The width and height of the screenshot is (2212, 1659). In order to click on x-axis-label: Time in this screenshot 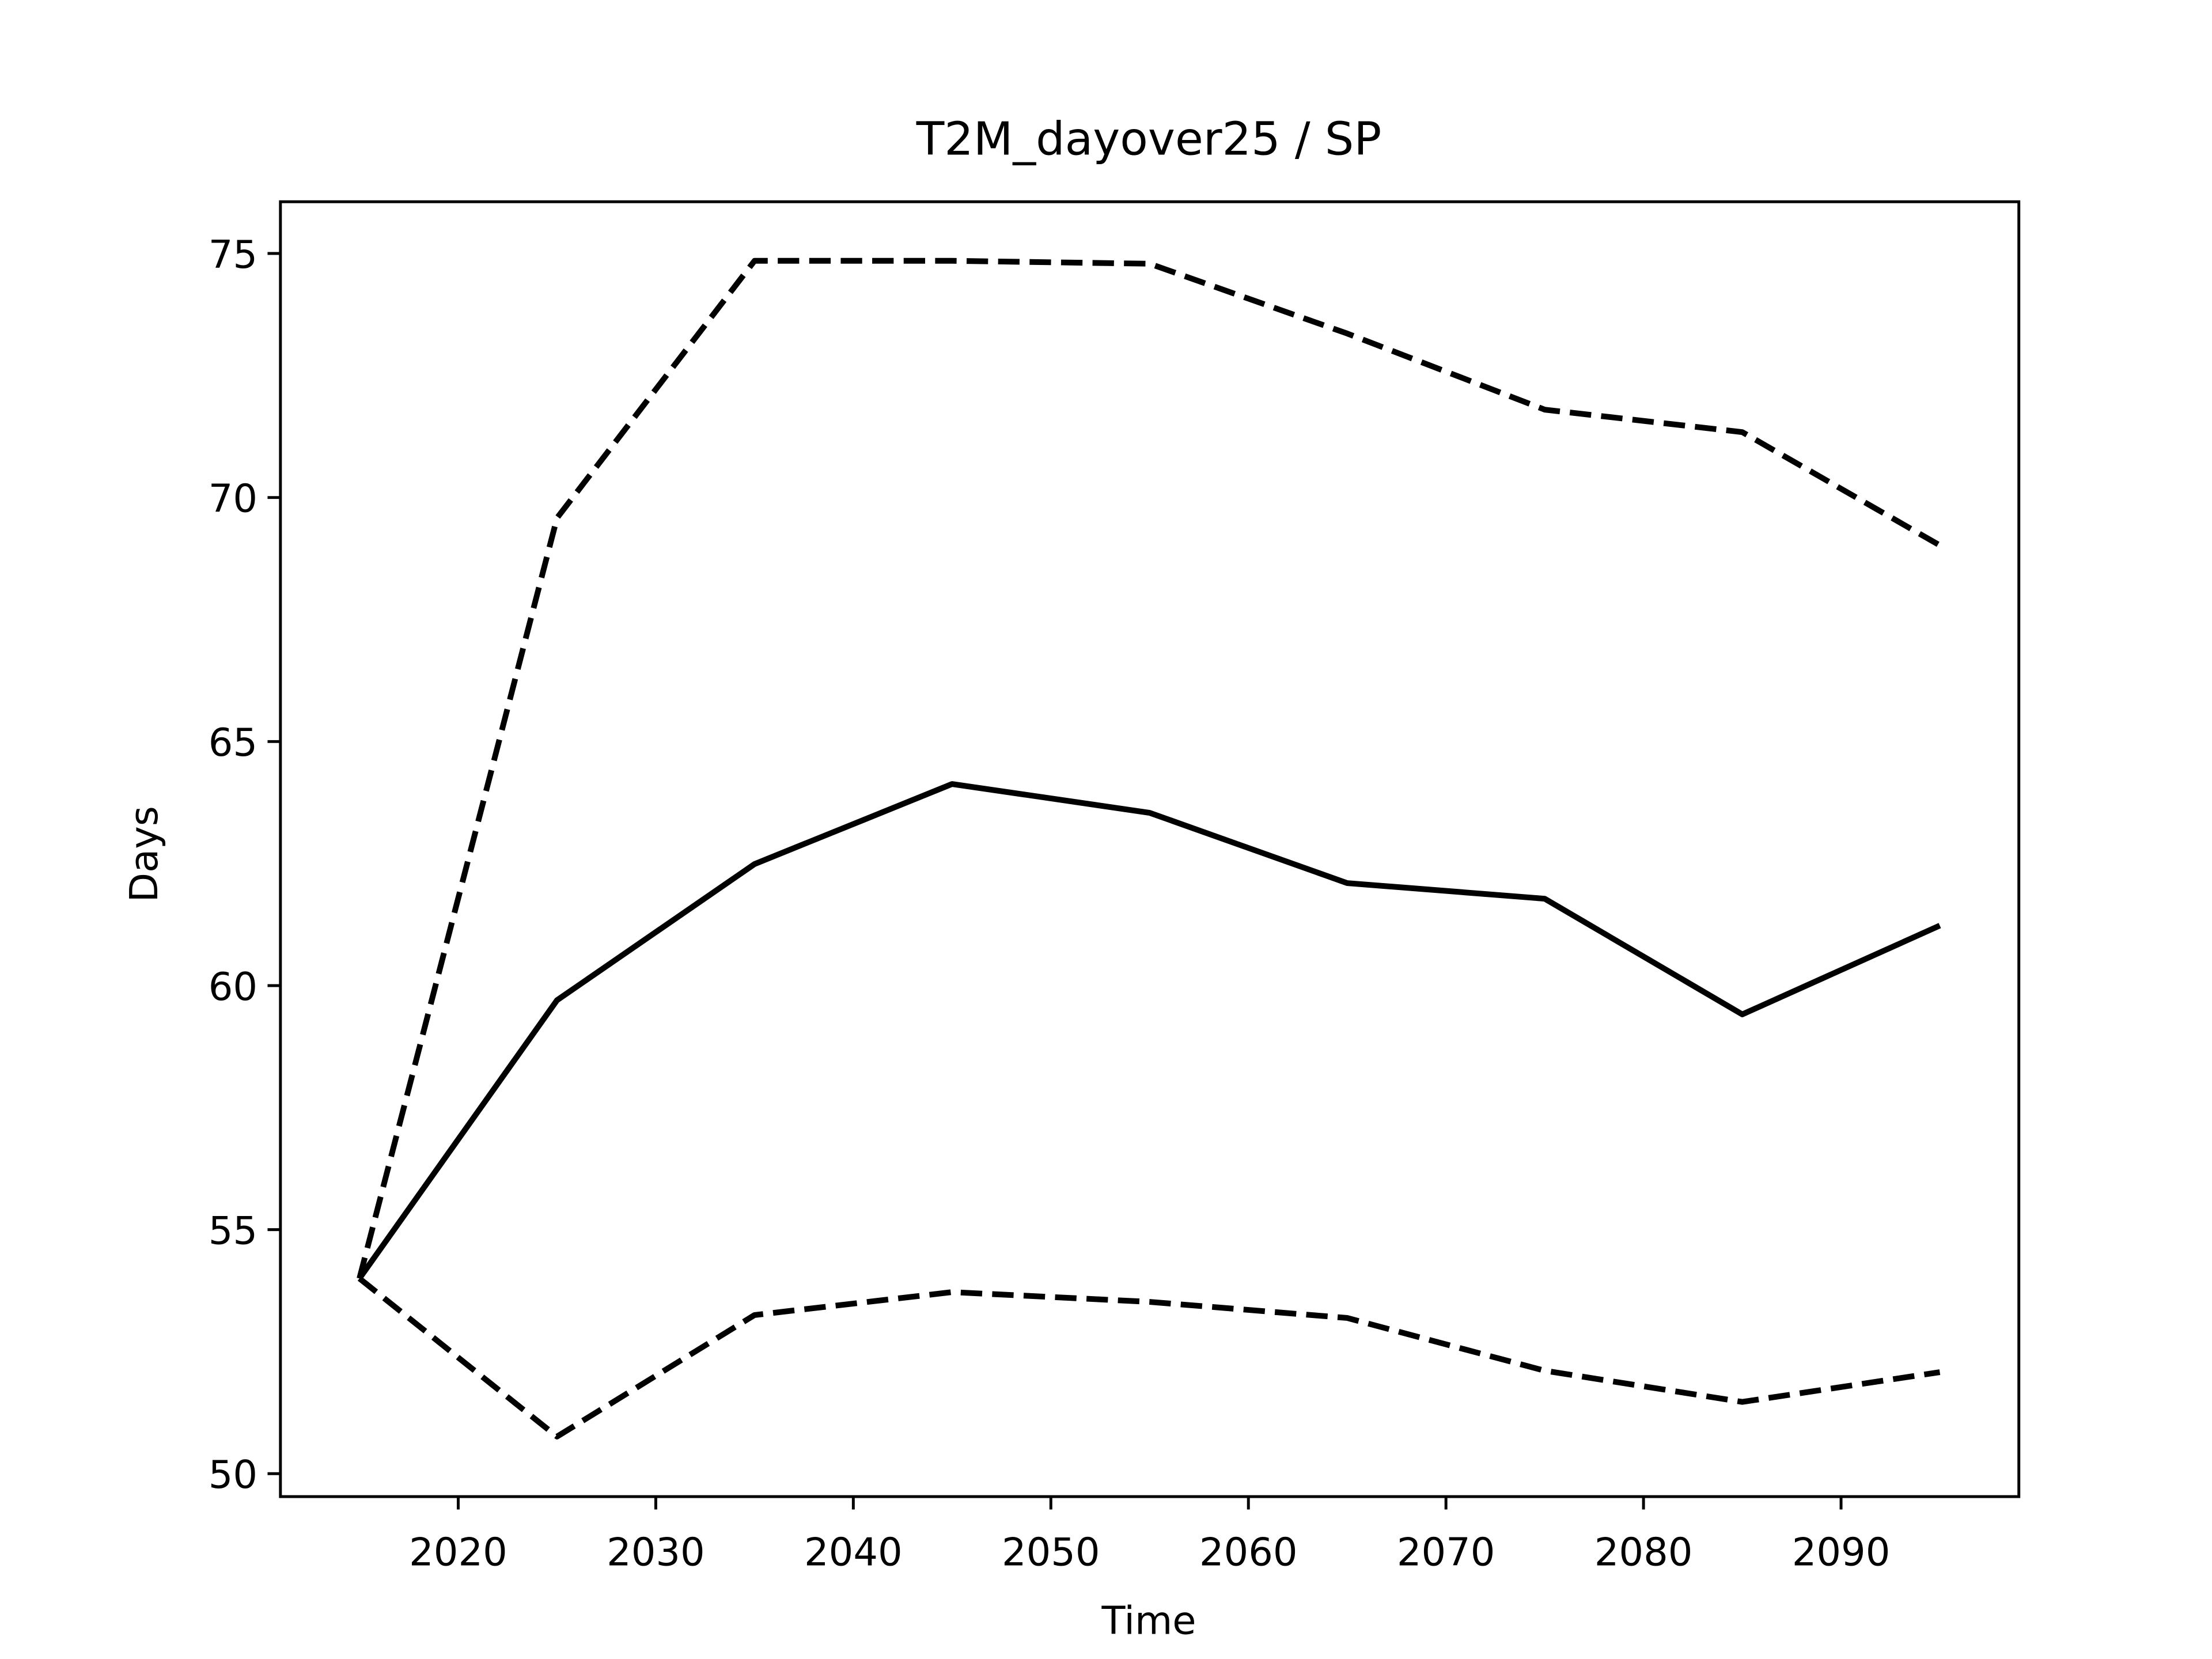, I will do `click(1148, 1621)`.